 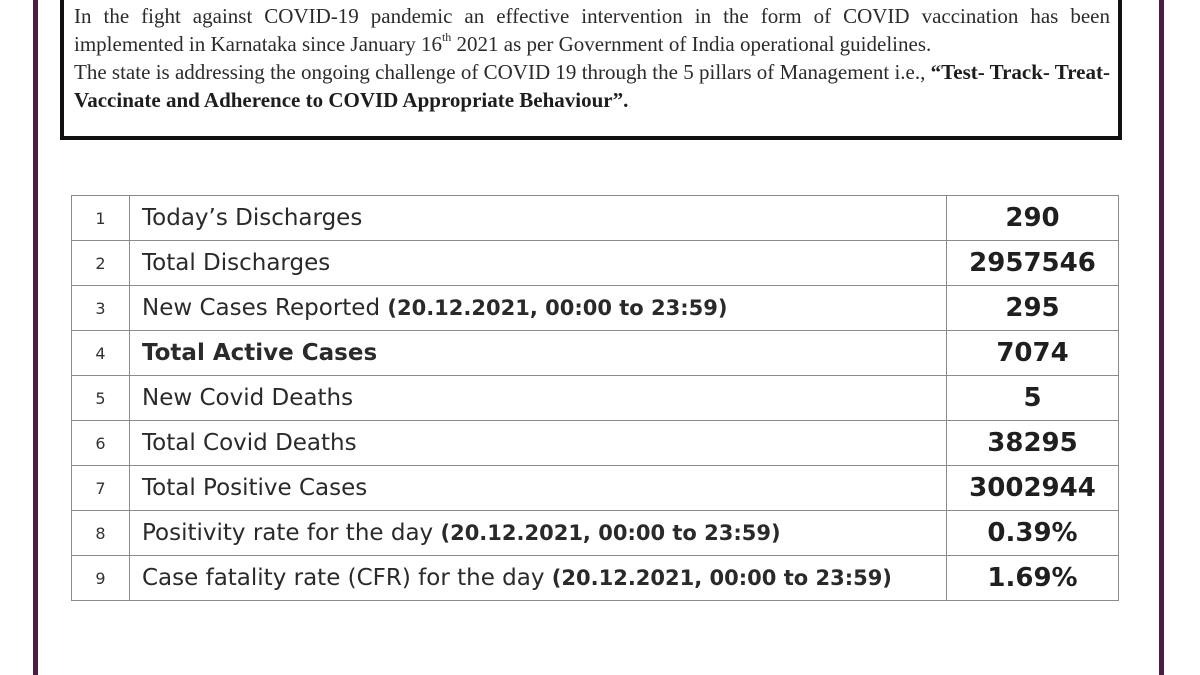 I want to click on row-number: 4, so click(x=100, y=353).